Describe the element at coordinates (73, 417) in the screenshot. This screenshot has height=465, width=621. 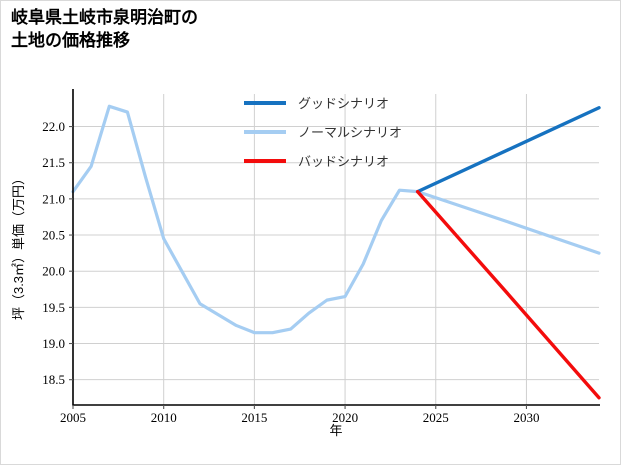
I see `x-tick-label: 2005` at that location.